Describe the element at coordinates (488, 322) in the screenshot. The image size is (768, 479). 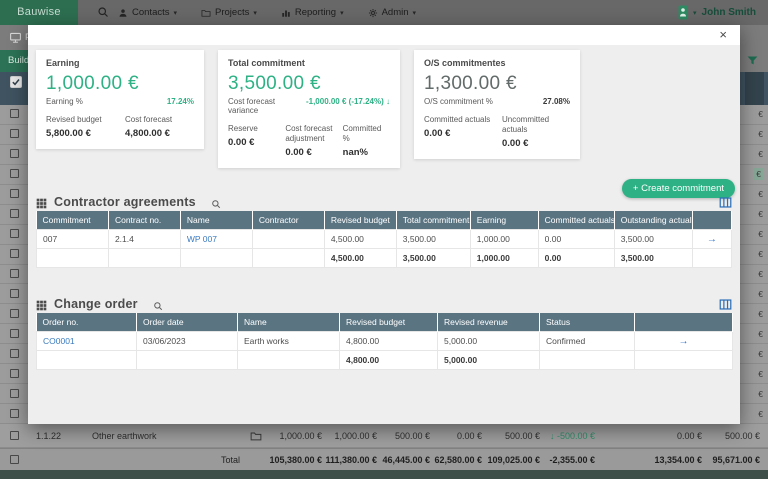
I see `column-header: Revised revenue` at that location.